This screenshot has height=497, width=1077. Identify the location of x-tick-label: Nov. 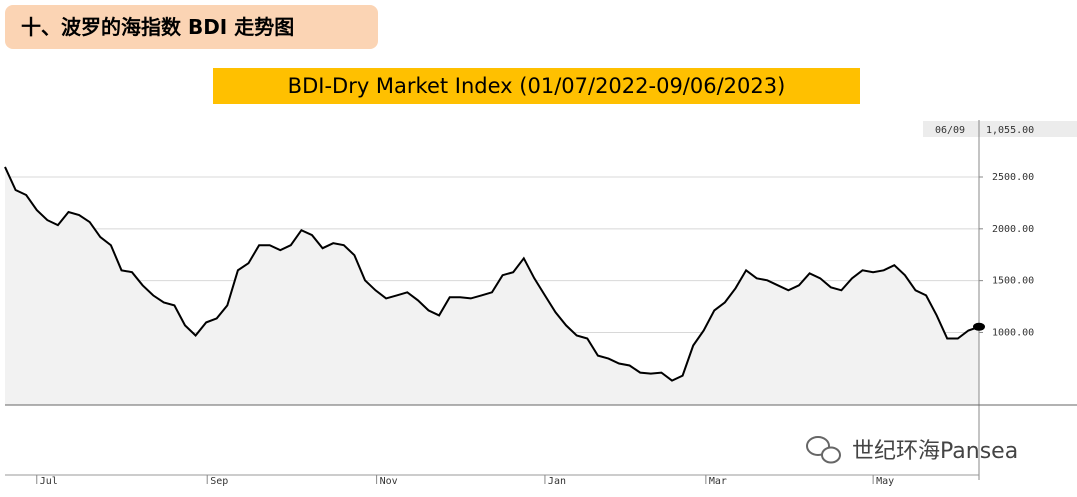
(389, 481).